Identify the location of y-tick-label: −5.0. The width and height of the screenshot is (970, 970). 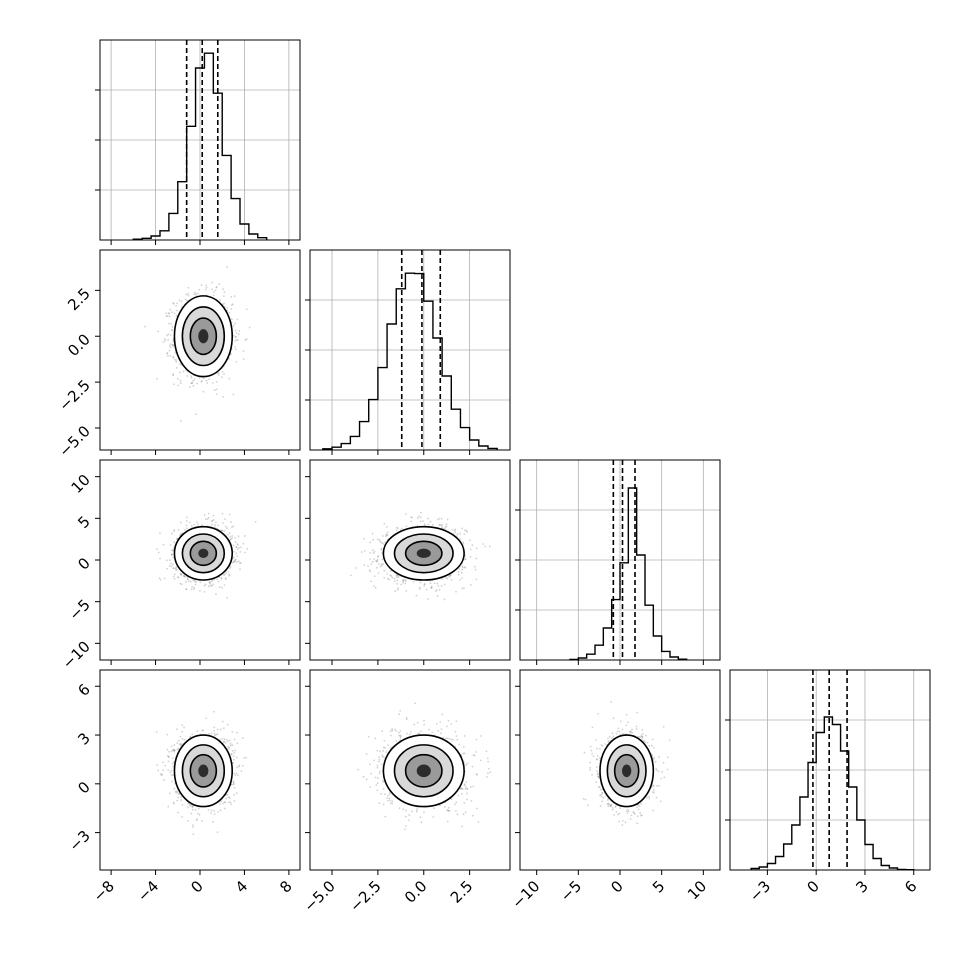
(74, 441).